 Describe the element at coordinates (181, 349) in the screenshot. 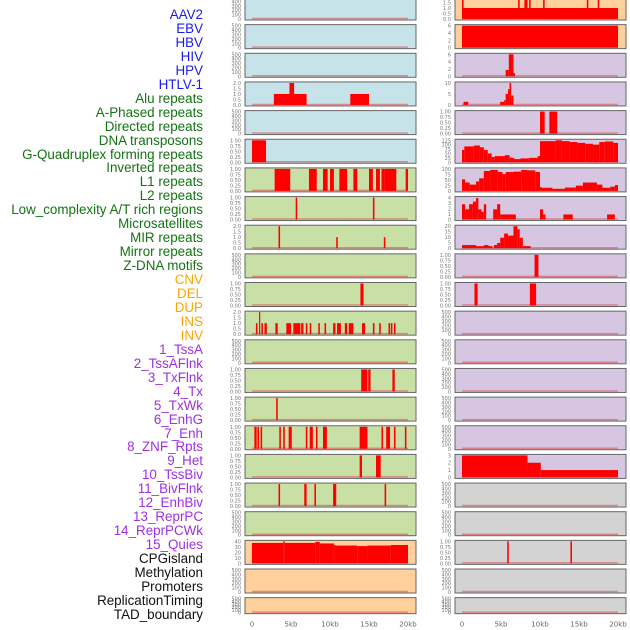

I see `track-label: 1_TssA` at that location.